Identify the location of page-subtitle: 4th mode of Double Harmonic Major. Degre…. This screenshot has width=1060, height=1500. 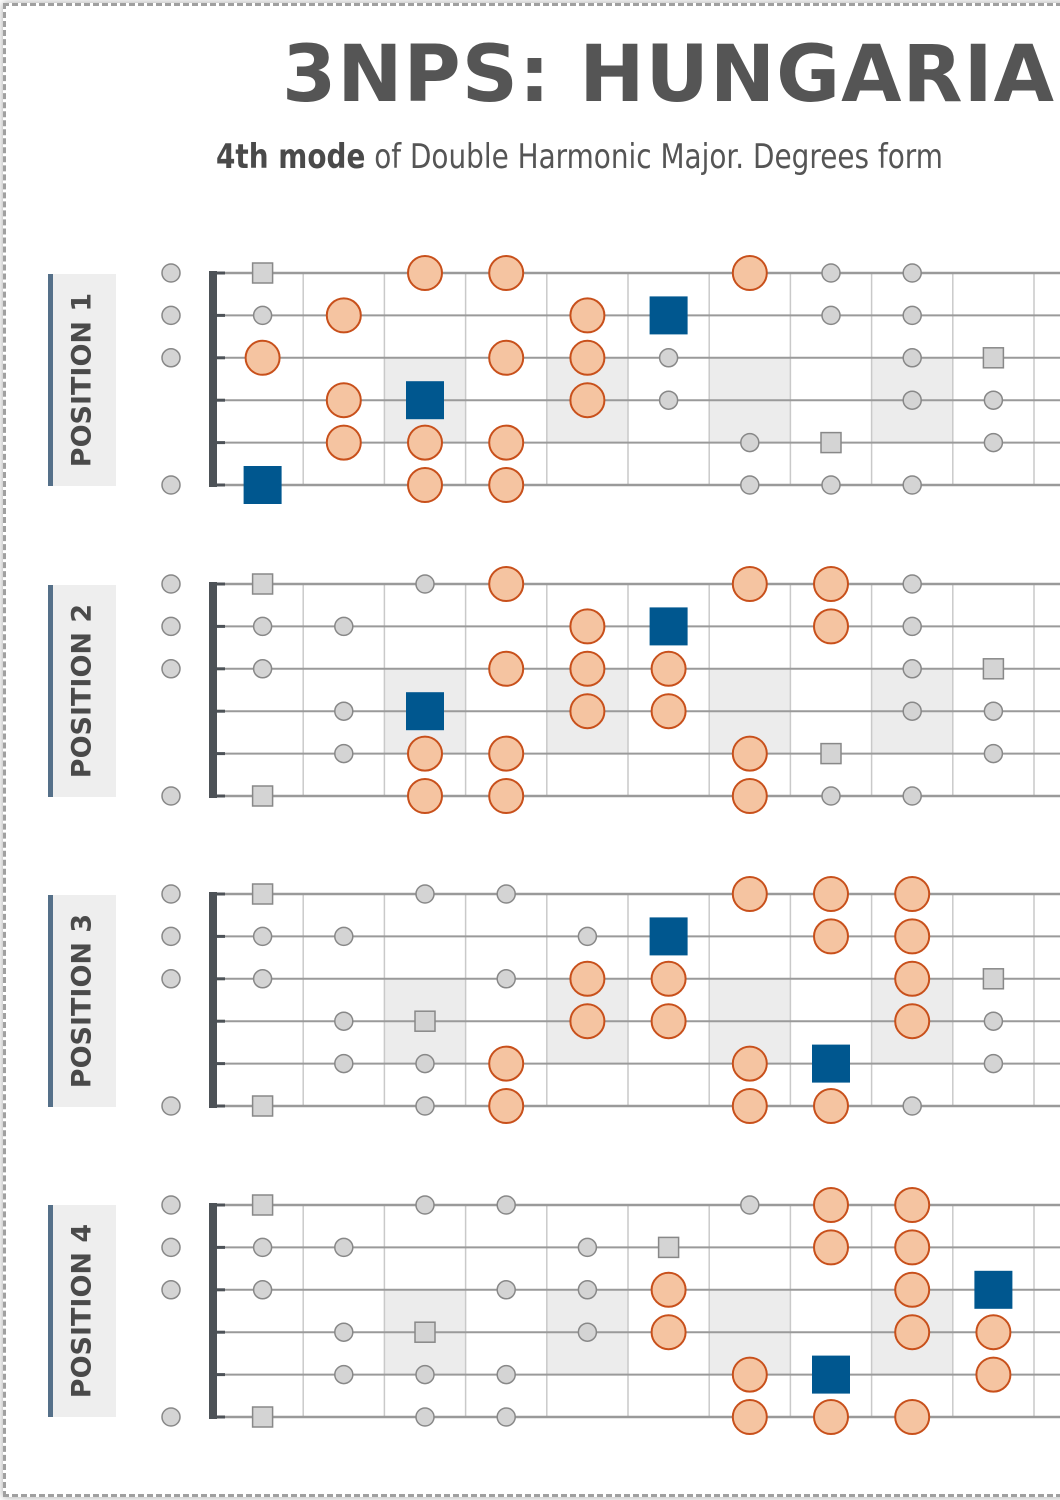
(579, 157).